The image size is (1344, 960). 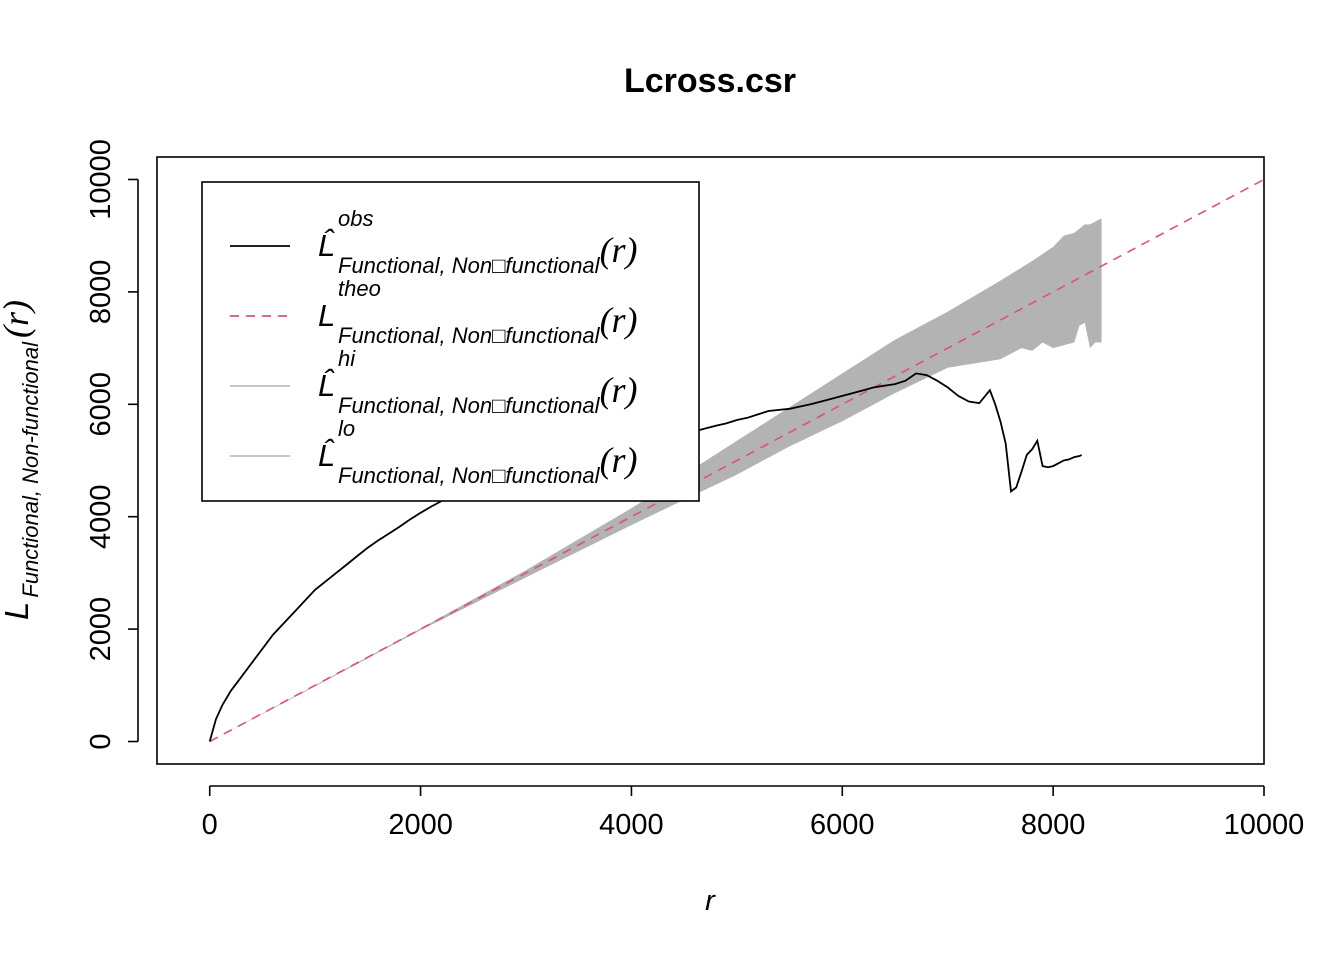 I want to click on y-tick-label: 0, so click(x=101, y=741).